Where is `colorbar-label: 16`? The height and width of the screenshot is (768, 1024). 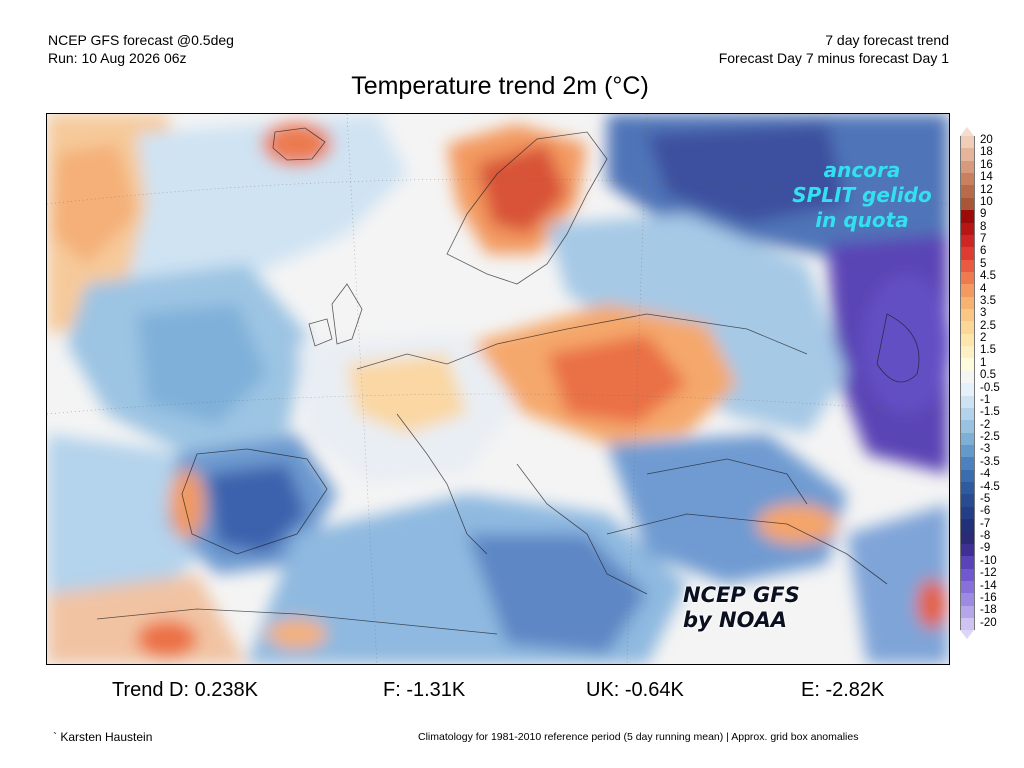
colorbar-label: 16 is located at coordinates (986, 164).